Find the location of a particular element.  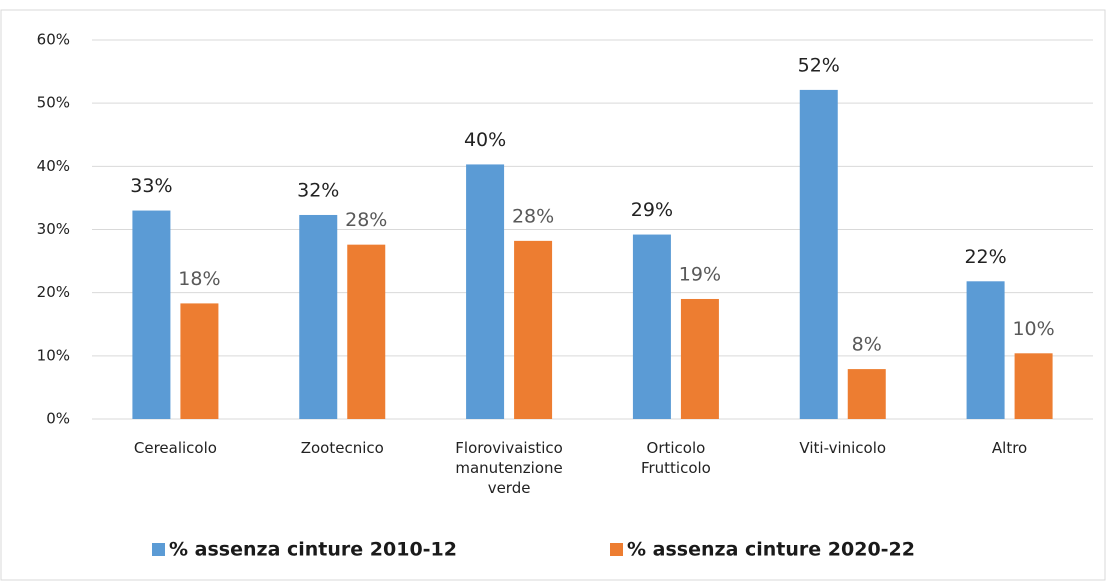

y-tick-label: 50% is located at coordinates (53, 103).